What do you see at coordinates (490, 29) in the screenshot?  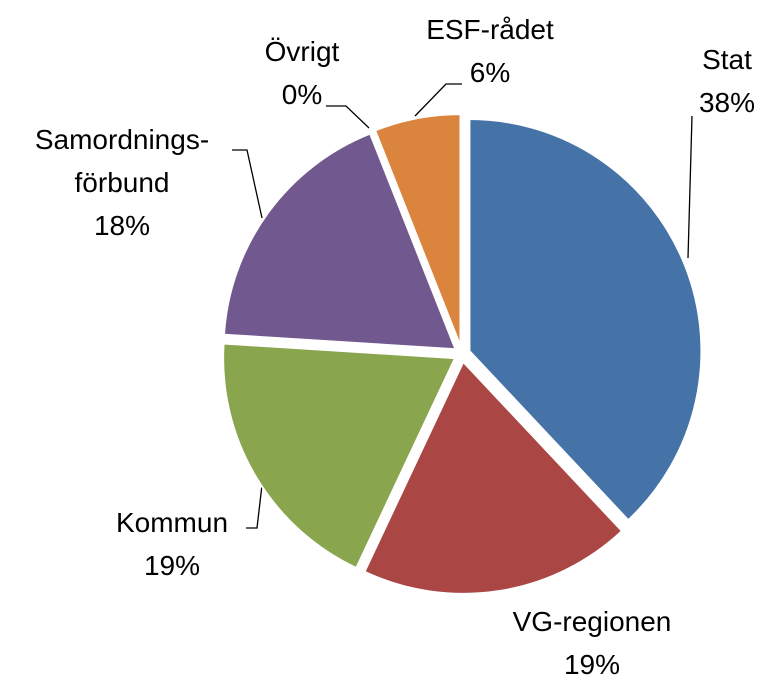 I see `category-name: ESF-rådet` at bounding box center [490, 29].